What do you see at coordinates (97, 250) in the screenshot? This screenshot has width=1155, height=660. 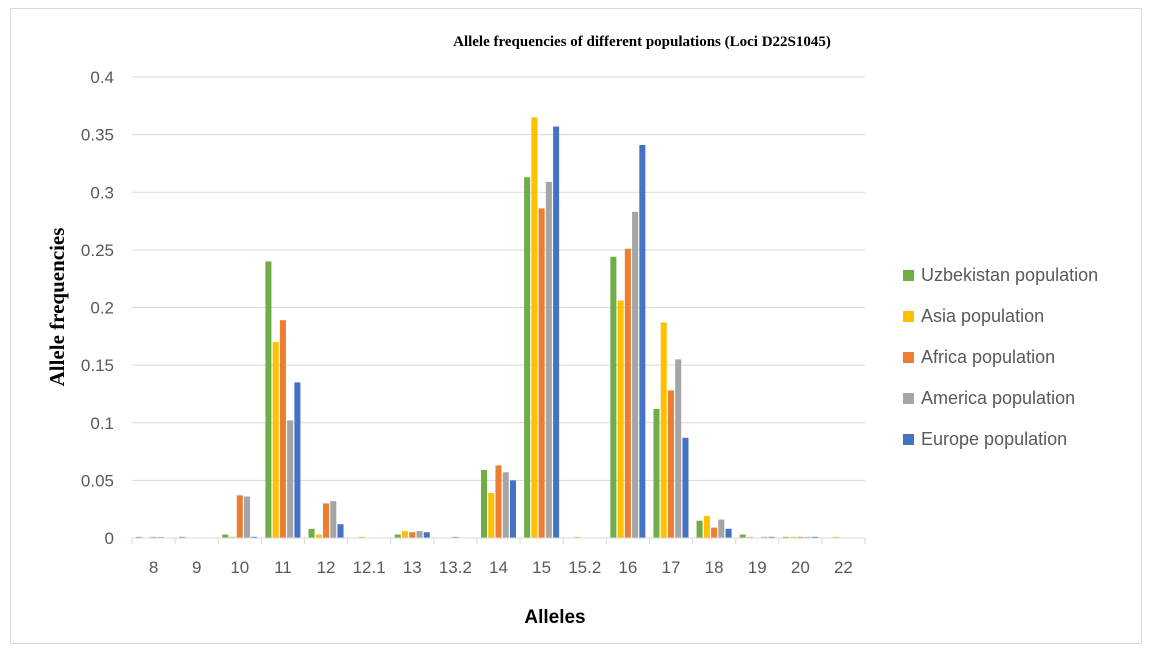 I see `y-tick-label: 0.25` at bounding box center [97, 250].